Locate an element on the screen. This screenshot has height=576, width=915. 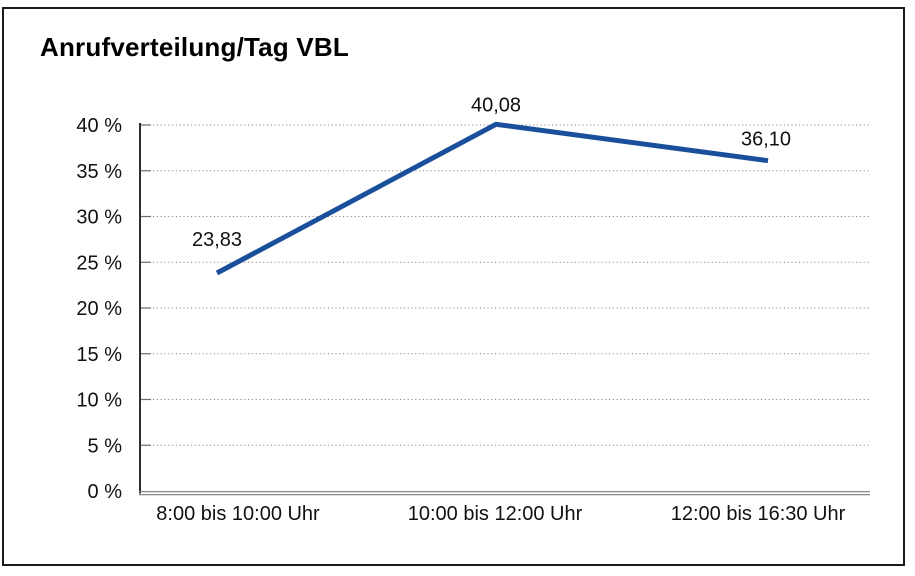
x-tick-label: 10:00 bis 12:00 Uhr is located at coordinates (495, 514).